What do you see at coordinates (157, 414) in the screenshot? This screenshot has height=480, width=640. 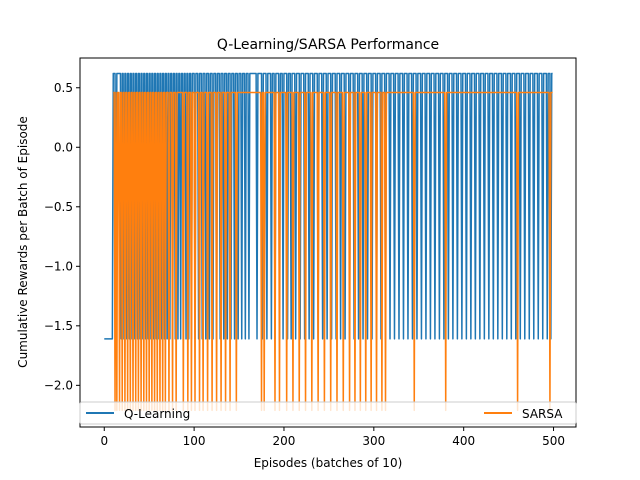 I see `legend-label-q-learning: Q-Learning` at bounding box center [157, 414].